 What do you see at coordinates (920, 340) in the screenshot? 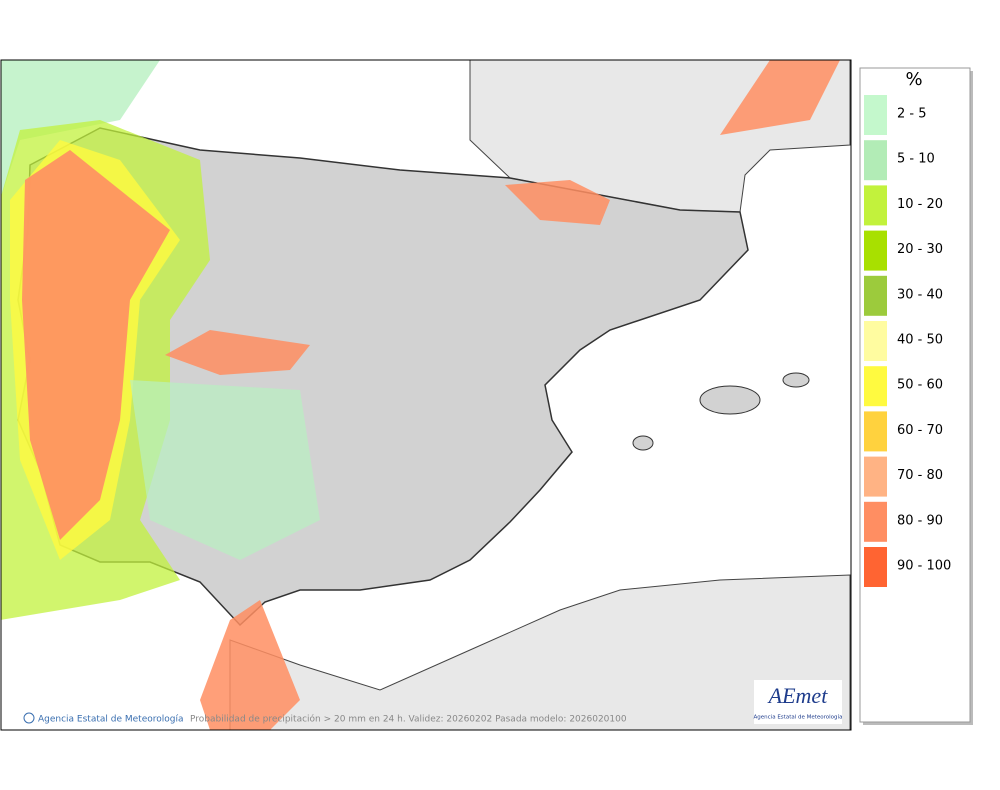
I see `legend-label: 40 - 50` at bounding box center [920, 340].